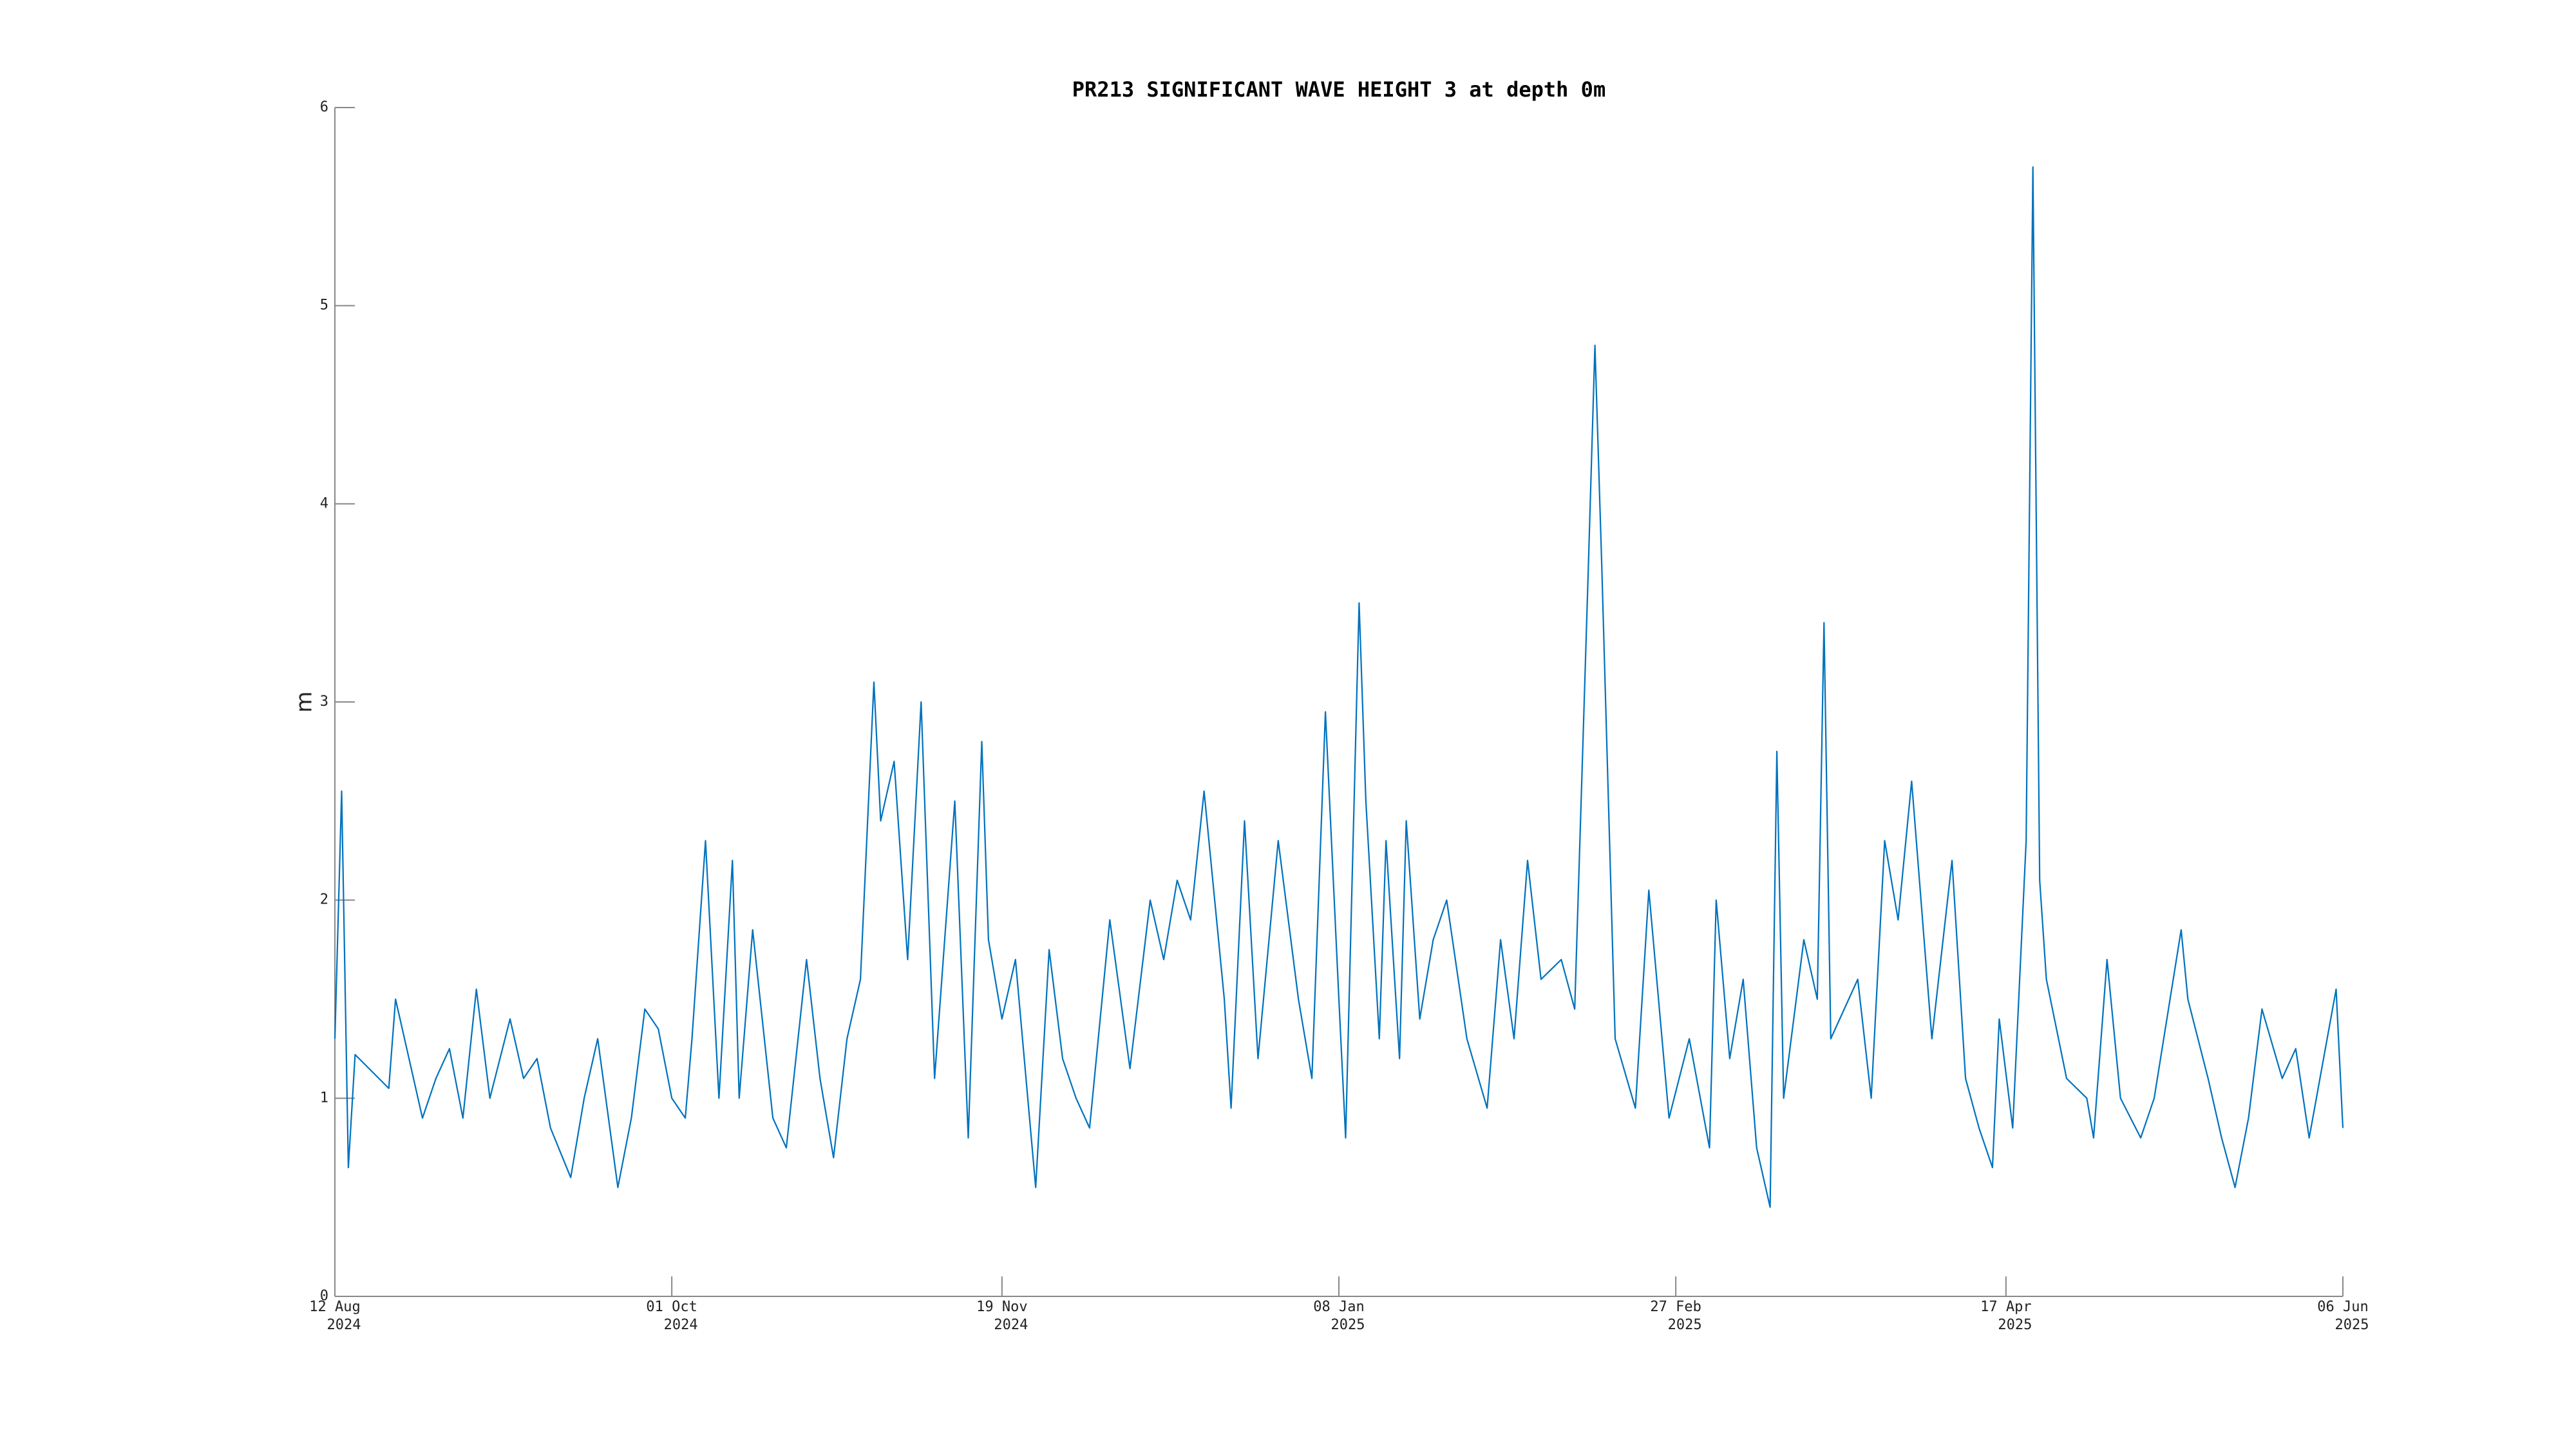 This screenshot has height=1449, width=2576. What do you see at coordinates (304, 701) in the screenshot?
I see `y-axis-label: m` at bounding box center [304, 701].